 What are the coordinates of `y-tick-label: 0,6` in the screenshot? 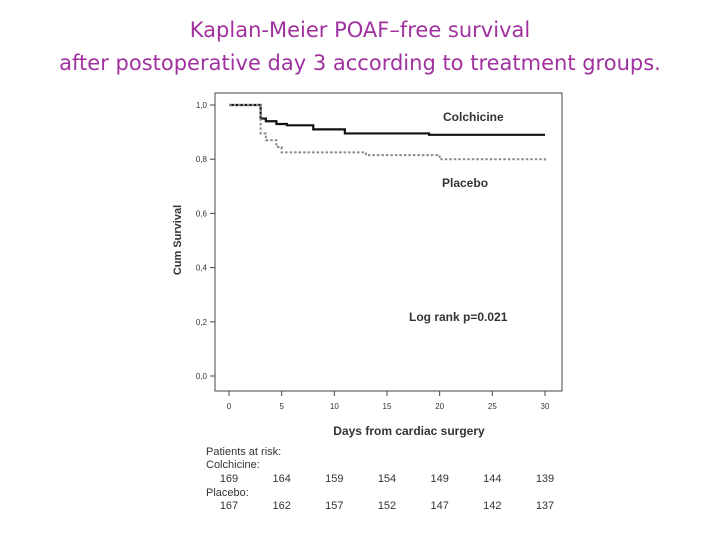 It's located at (202, 213).